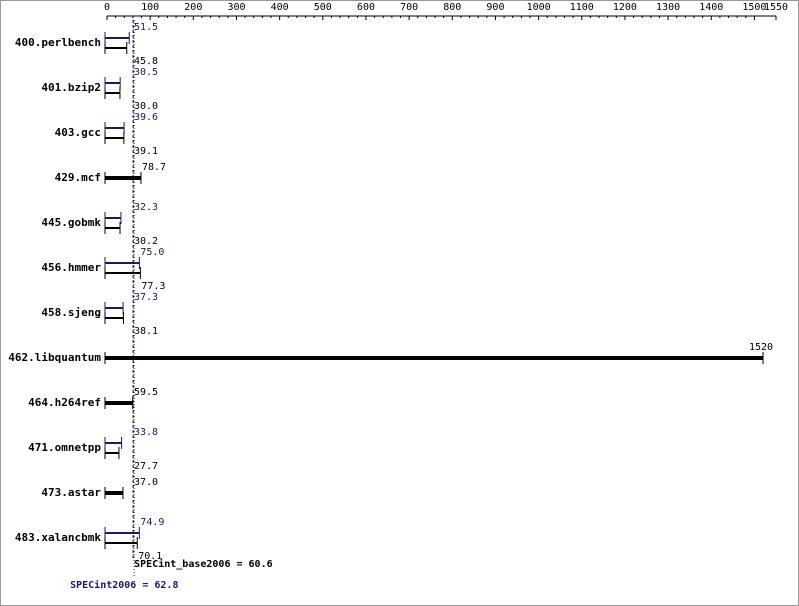 The height and width of the screenshot is (606, 799). What do you see at coordinates (711, 7) in the screenshot?
I see `x-tick-label: 1400` at bounding box center [711, 7].